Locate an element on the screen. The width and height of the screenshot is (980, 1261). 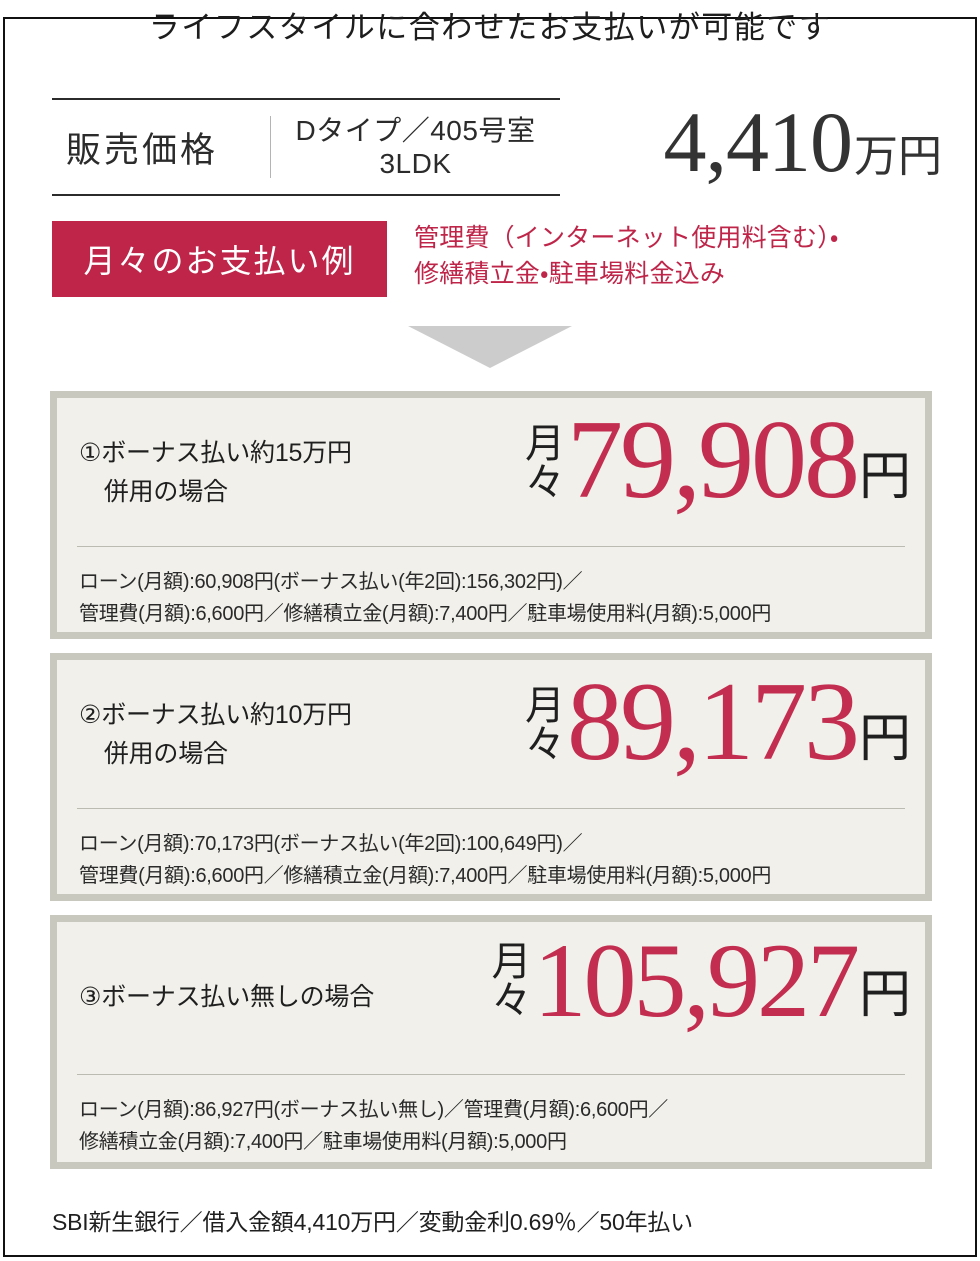
plan-amount: 月 々 89,173 円 is located at coordinates (718, 722).